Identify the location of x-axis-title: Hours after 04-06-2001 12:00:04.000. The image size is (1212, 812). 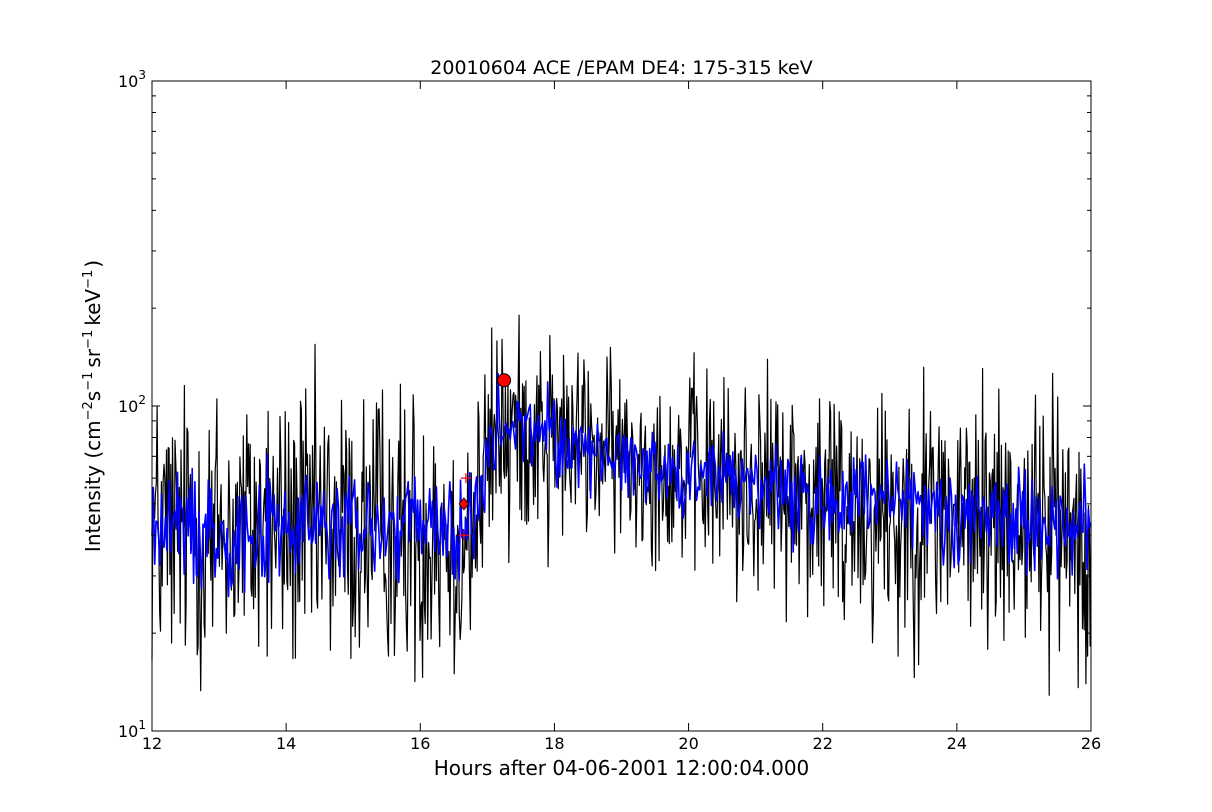
(622, 768).